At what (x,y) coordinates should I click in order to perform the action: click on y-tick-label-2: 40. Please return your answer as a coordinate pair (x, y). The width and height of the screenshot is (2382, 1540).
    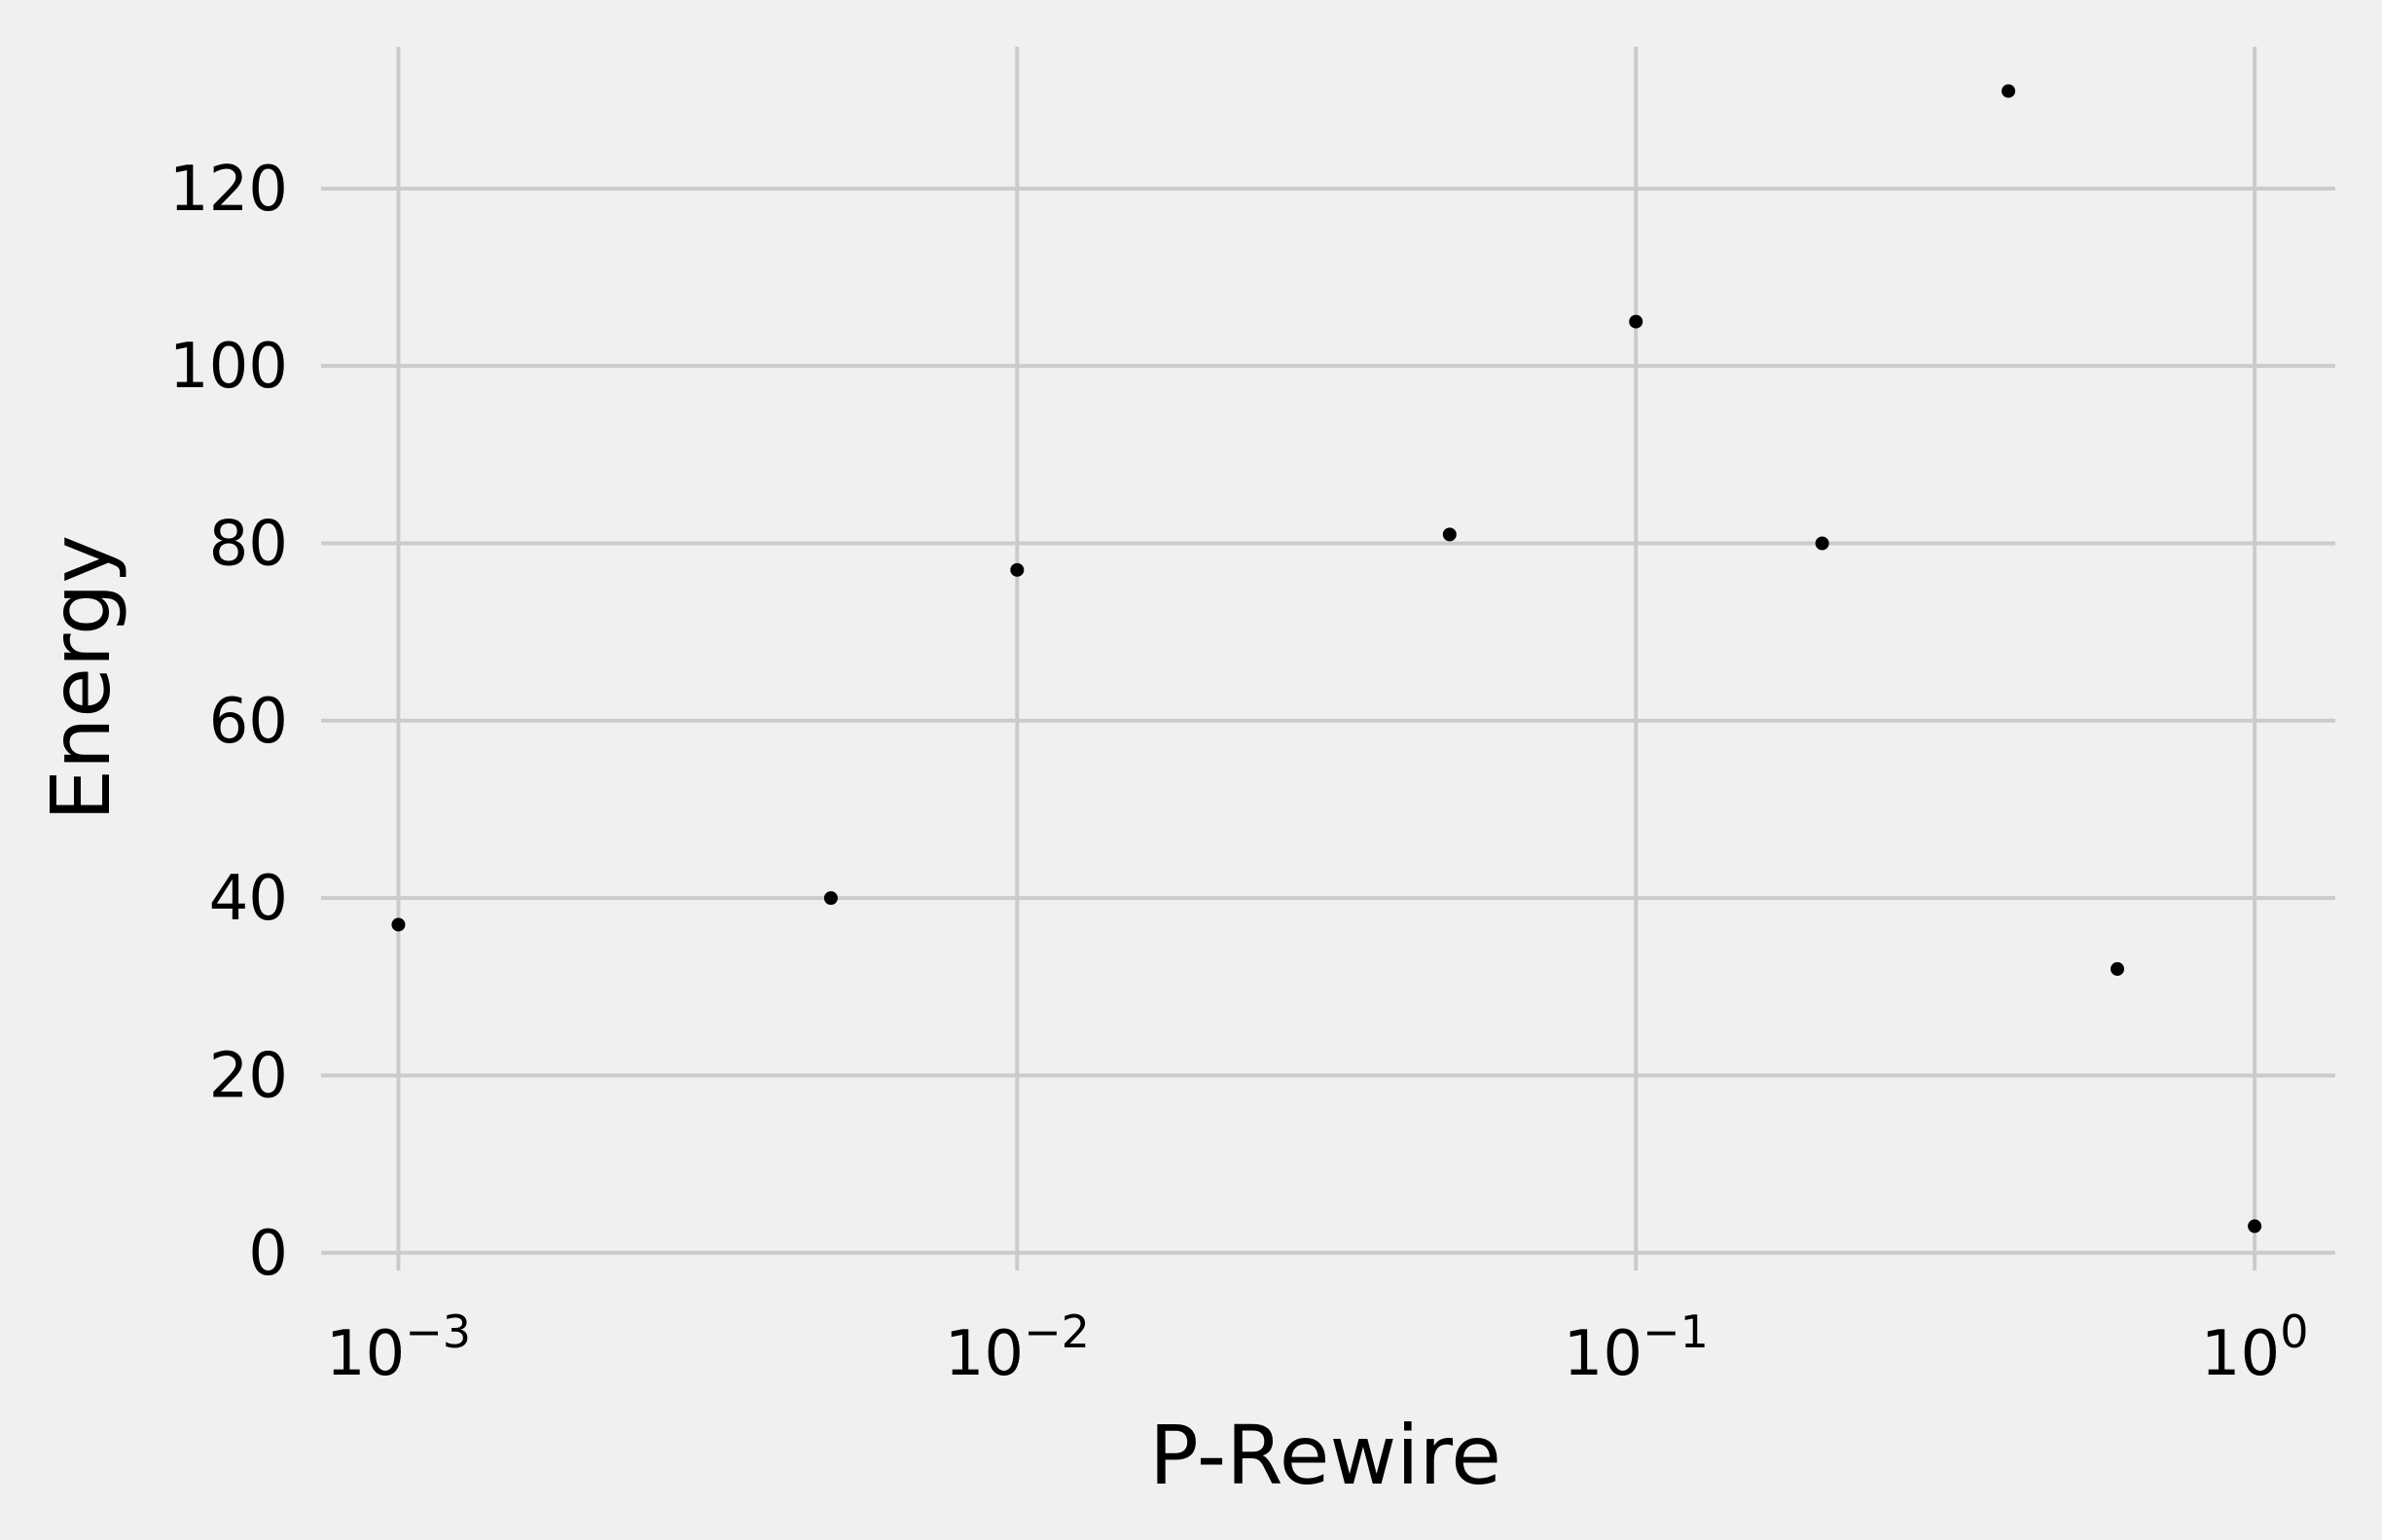
    Looking at the image, I should click on (248, 899).